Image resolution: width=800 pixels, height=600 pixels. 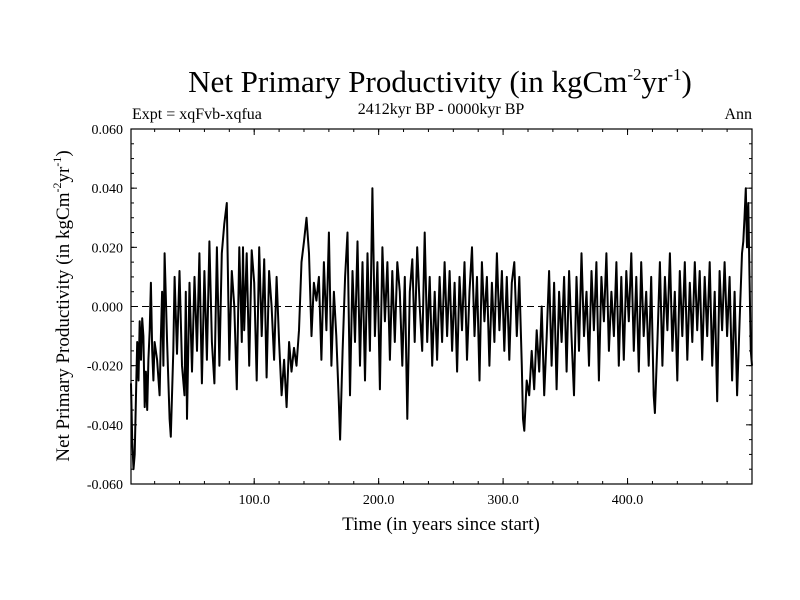 What do you see at coordinates (105, 367) in the screenshot?
I see `y-tick-label: -0.020` at bounding box center [105, 367].